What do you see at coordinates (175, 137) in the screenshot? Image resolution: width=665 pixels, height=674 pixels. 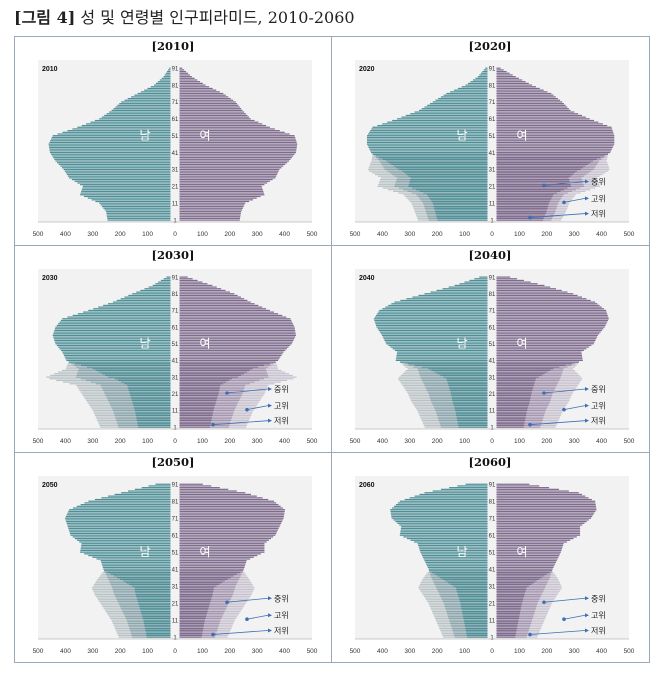 I see `age-tick-label: 51` at bounding box center [175, 137].